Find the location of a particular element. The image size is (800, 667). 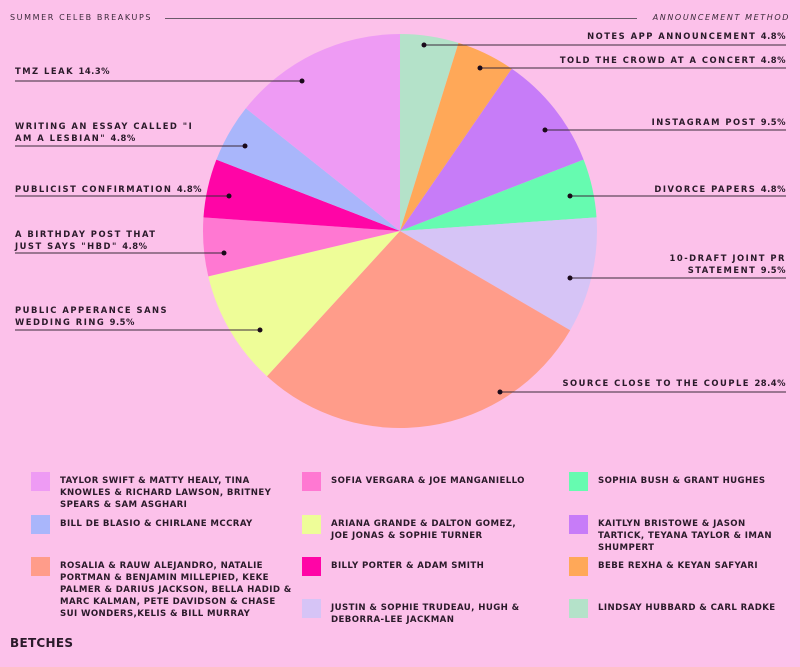

header-divider is located at coordinates (401, 18).